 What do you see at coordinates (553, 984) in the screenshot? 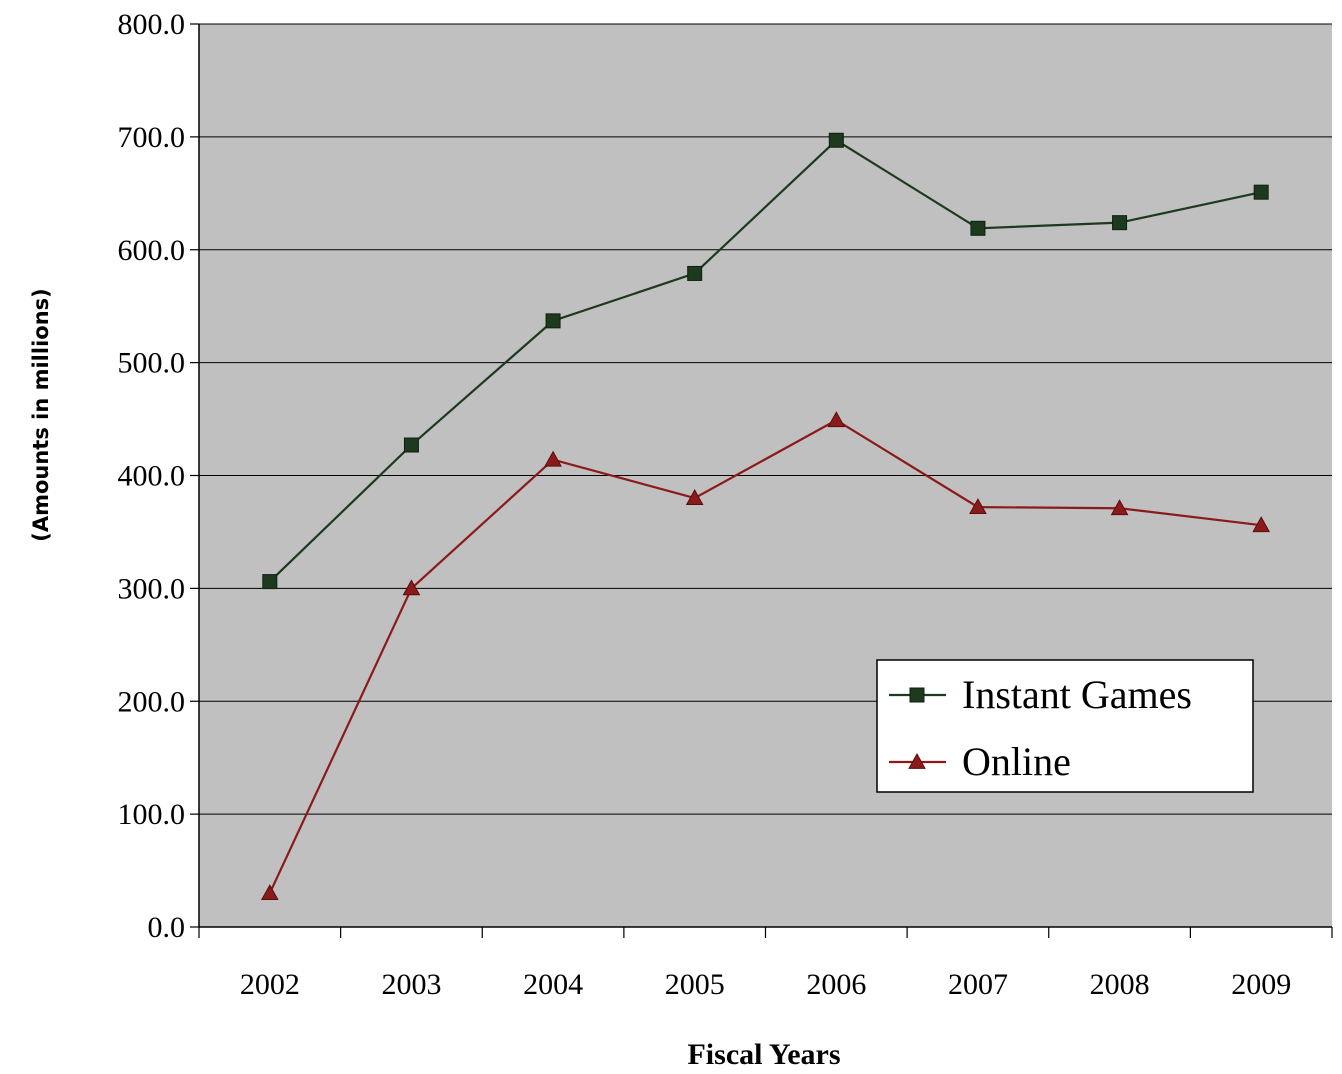
I see `x-tick-label: 2004` at bounding box center [553, 984].